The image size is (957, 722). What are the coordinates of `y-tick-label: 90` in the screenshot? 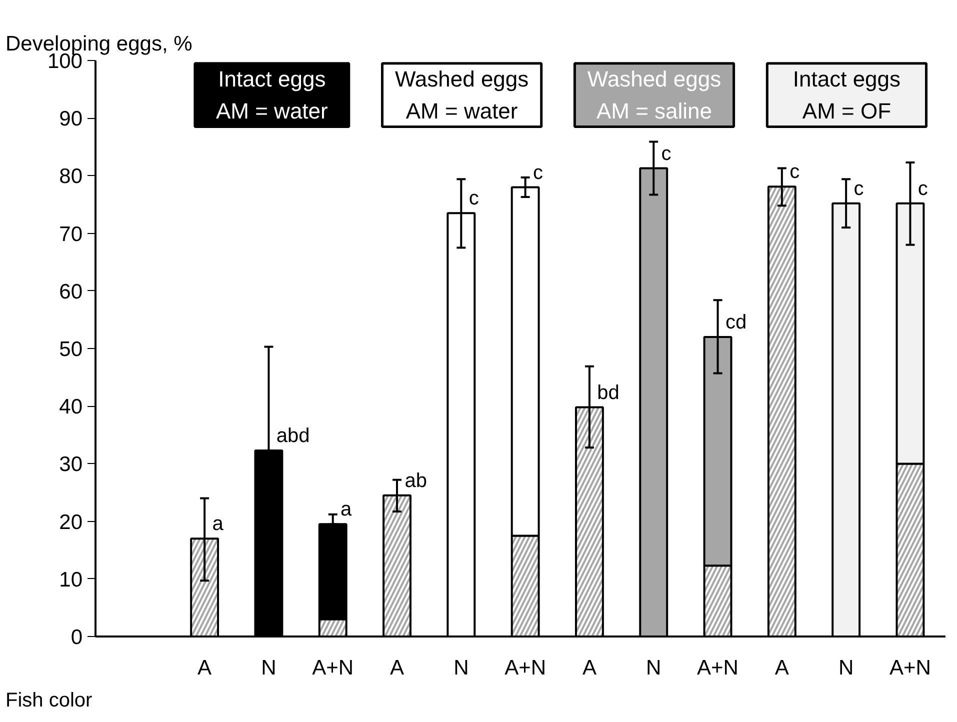 It's located at (70, 119).